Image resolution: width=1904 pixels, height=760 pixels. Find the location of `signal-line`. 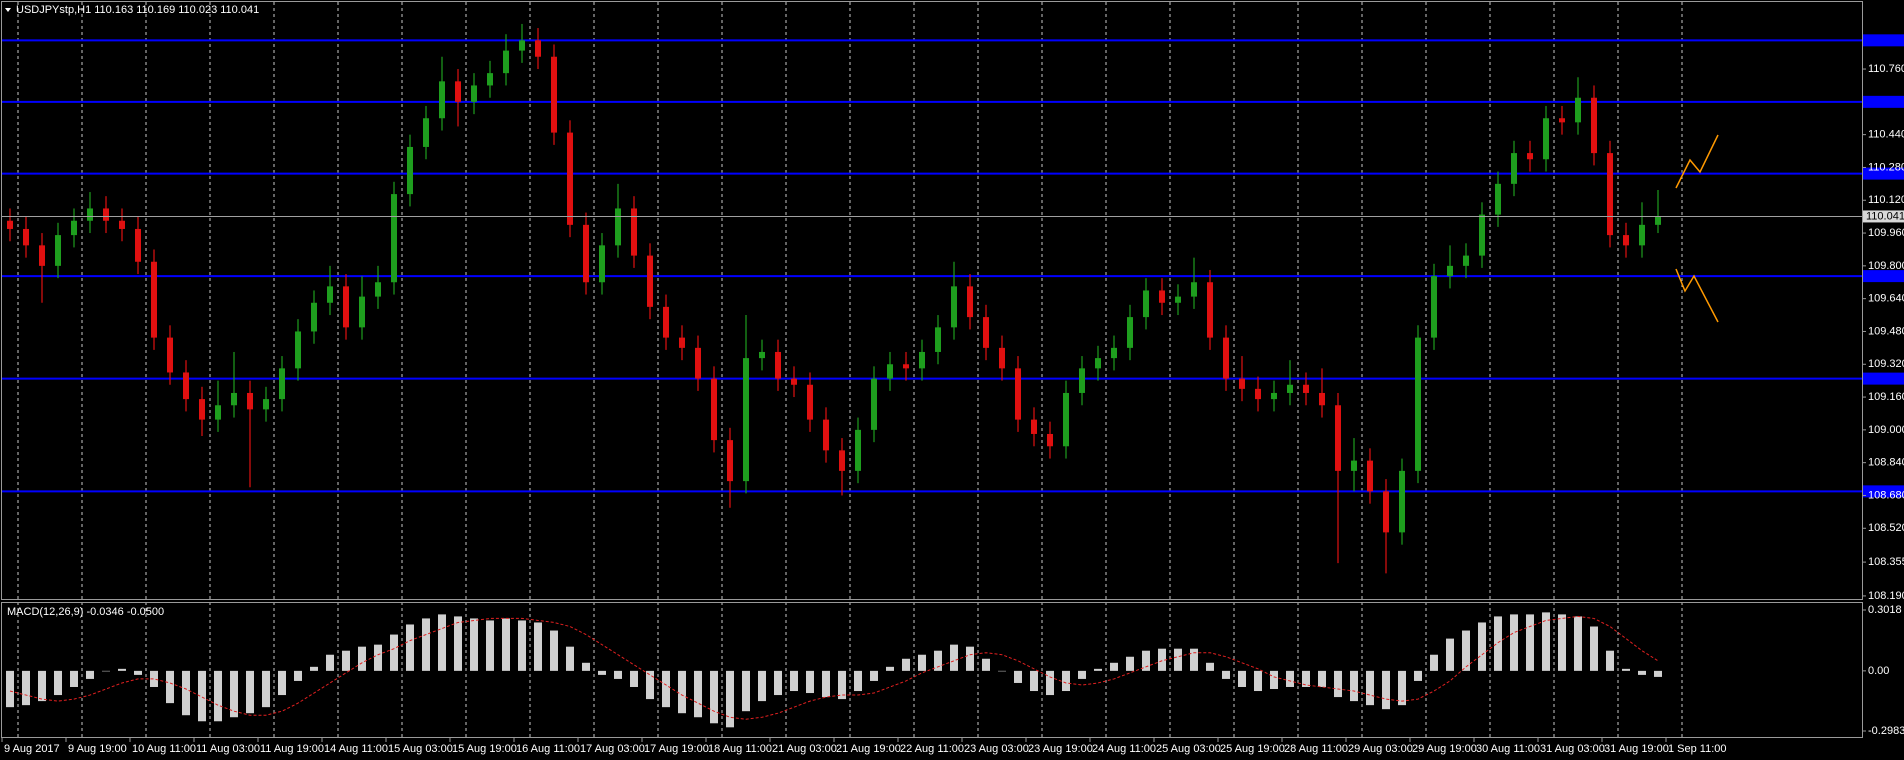

signal-line is located at coordinates (834, 667).